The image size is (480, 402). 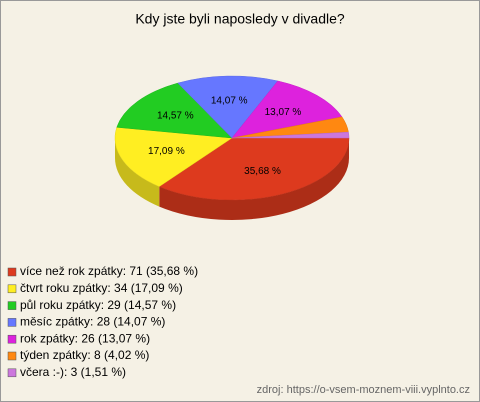 What do you see at coordinates (175, 116) in the screenshot?
I see `data-label: 14,57 %` at bounding box center [175, 116].